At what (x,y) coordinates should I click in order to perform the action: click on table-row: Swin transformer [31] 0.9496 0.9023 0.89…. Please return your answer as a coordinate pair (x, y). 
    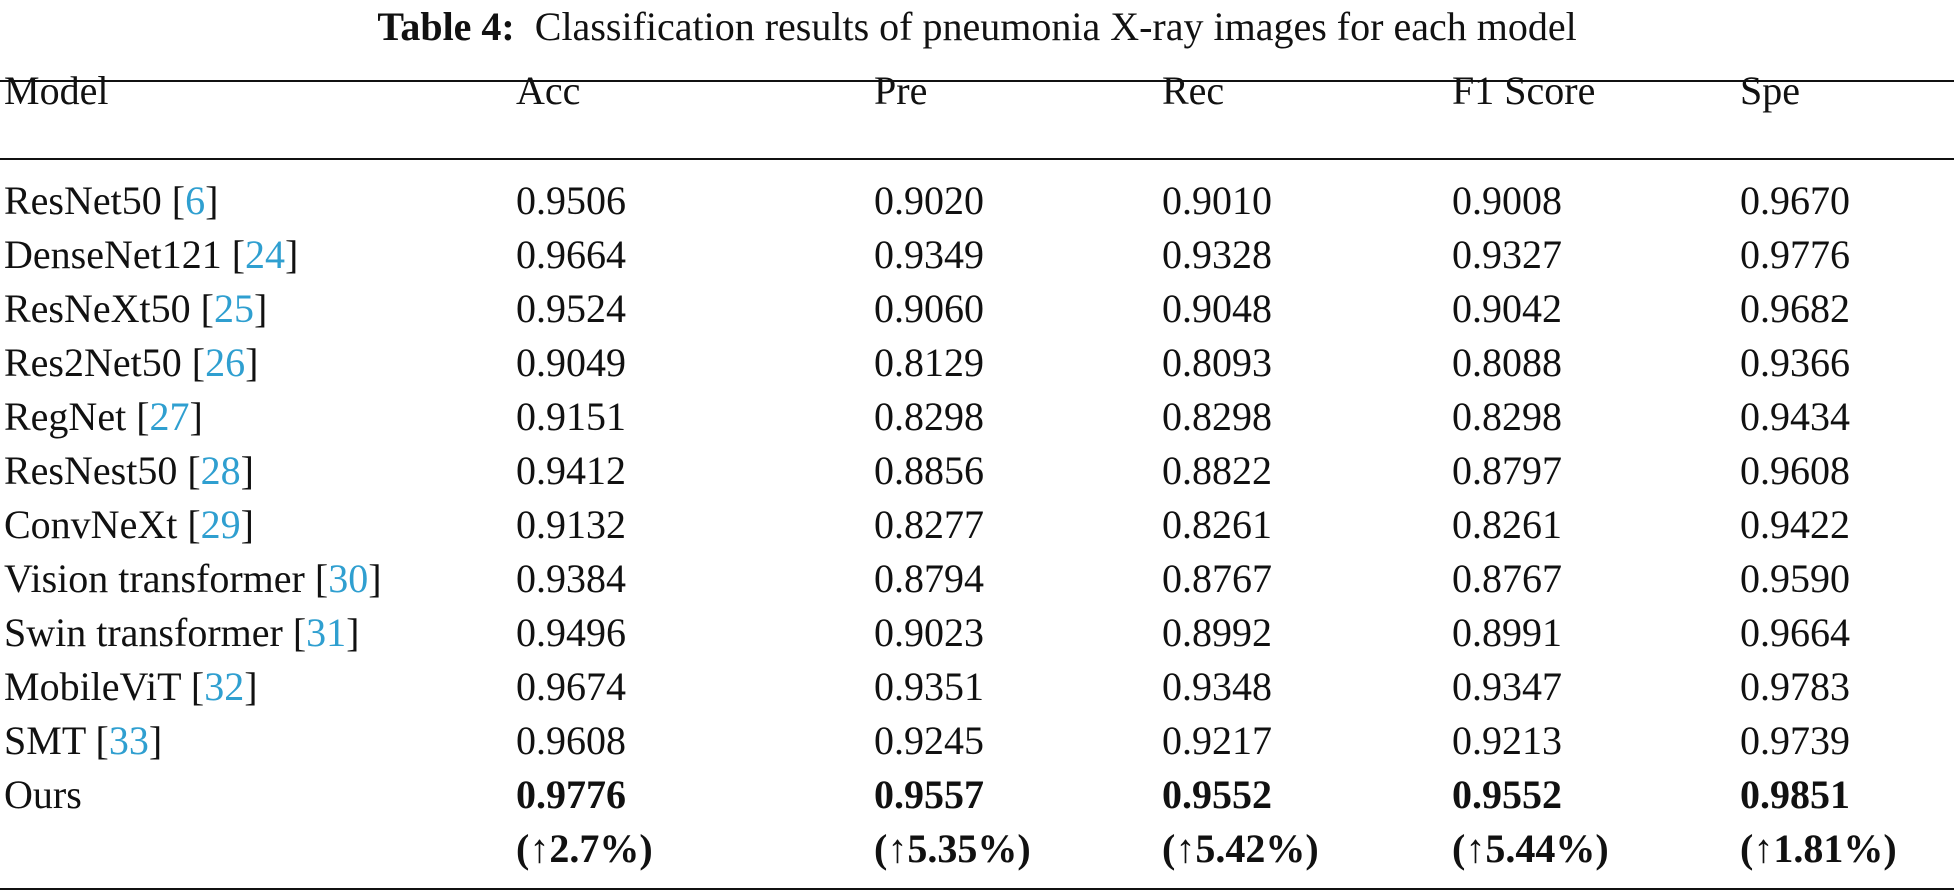
    Looking at the image, I should click on (977, 633).